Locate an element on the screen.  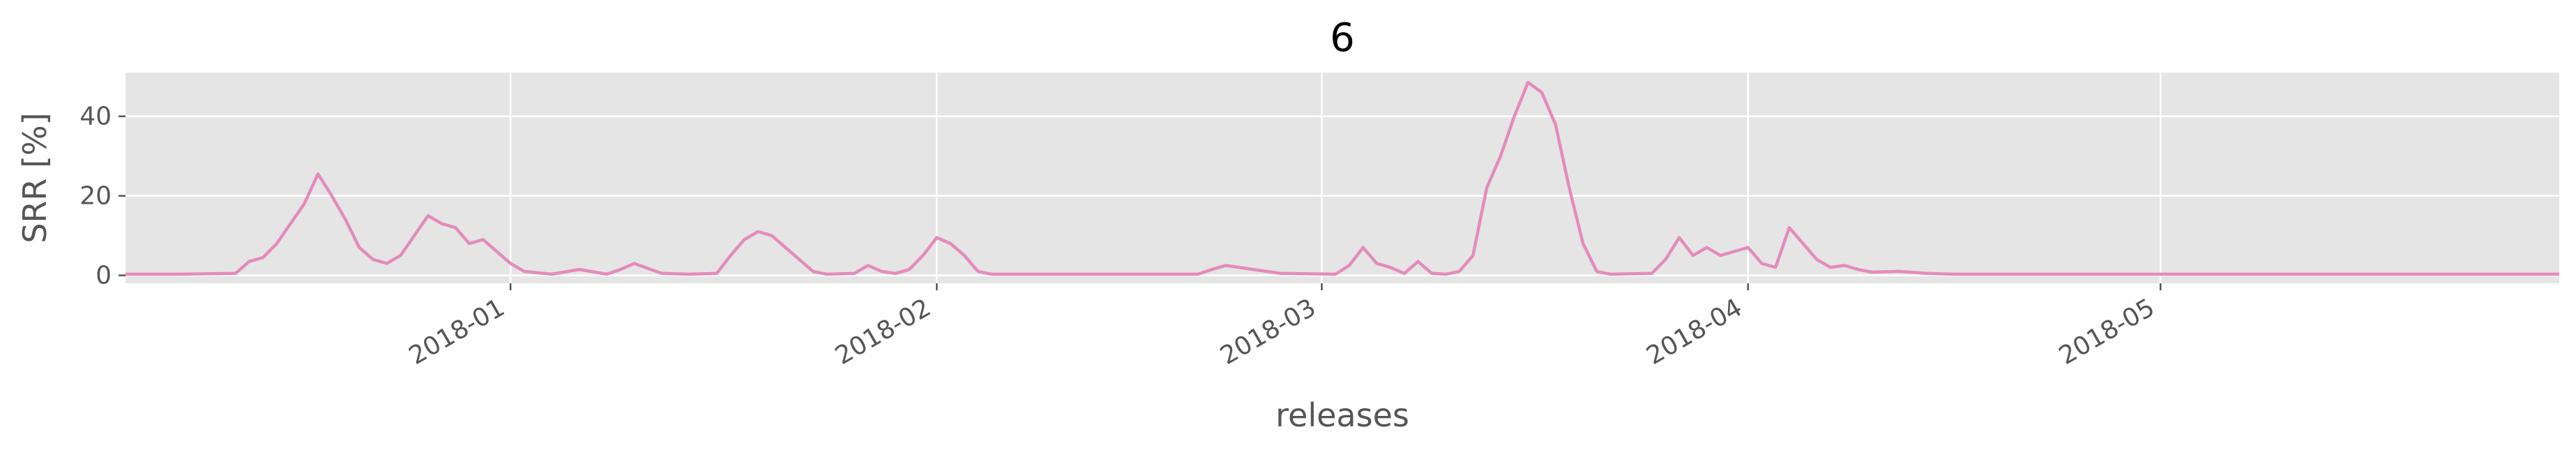
y-axis: 0 20 40 is located at coordinates (102, 196).